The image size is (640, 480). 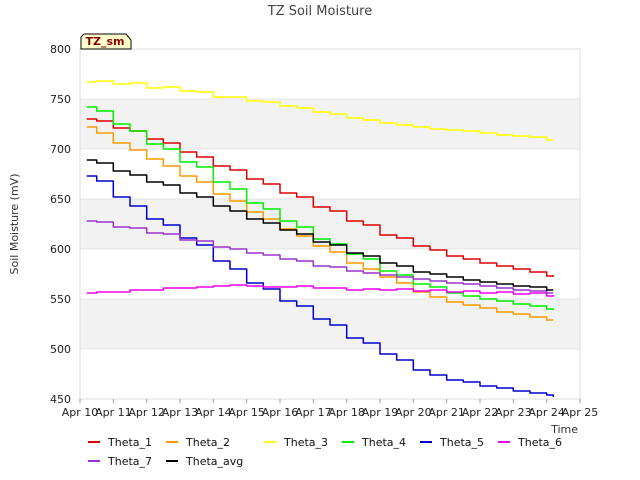 I want to click on x-tick-label: Apr 14, so click(x=213, y=412).